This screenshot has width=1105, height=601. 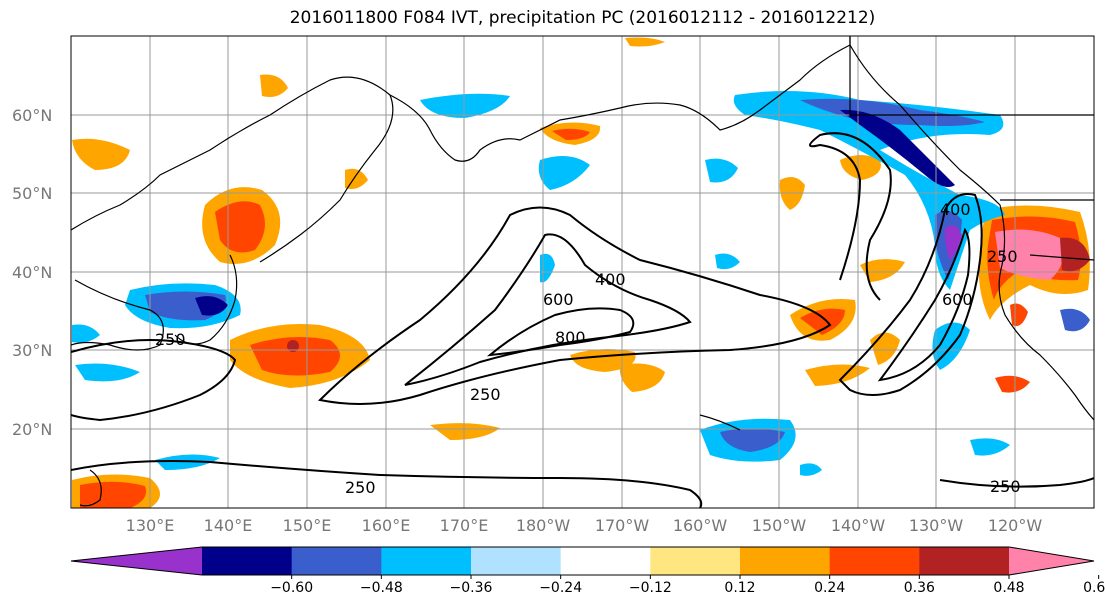 I want to click on colorbar-tick-label: 0.60, so click(x=1094, y=588).